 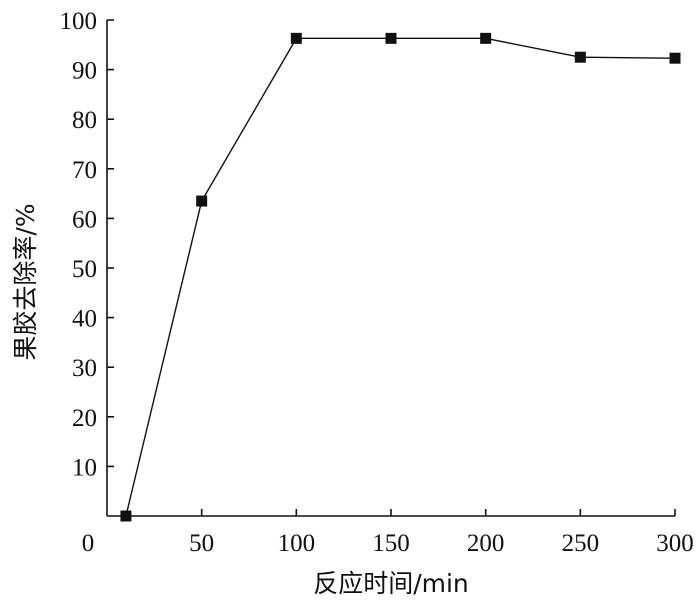 I want to click on x-axis-title: 反应时间/min, so click(x=391, y=583).